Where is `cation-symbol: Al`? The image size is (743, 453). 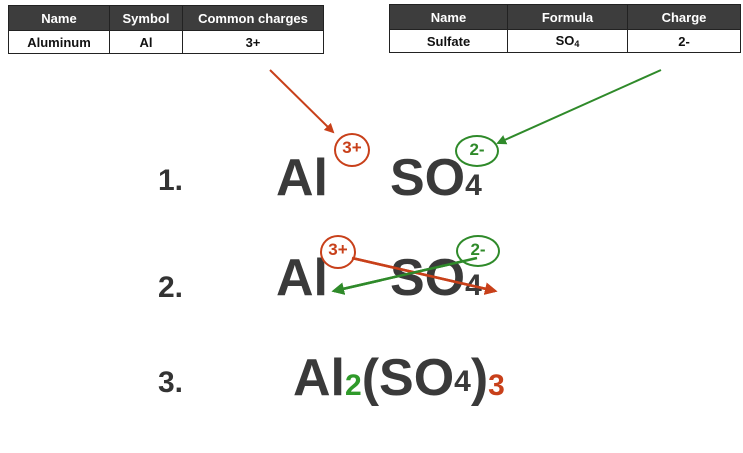
cation-symbol: Al is located at coordinates (319, 378).